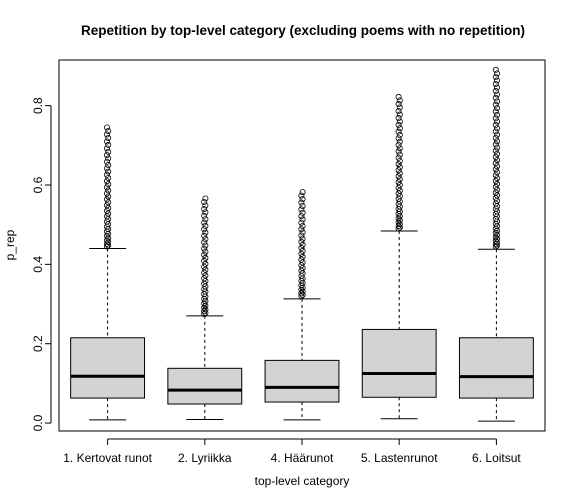 This screenshot has height=504, width=576. I want to click on y-tick-label: 0.4, so click(38, 264).